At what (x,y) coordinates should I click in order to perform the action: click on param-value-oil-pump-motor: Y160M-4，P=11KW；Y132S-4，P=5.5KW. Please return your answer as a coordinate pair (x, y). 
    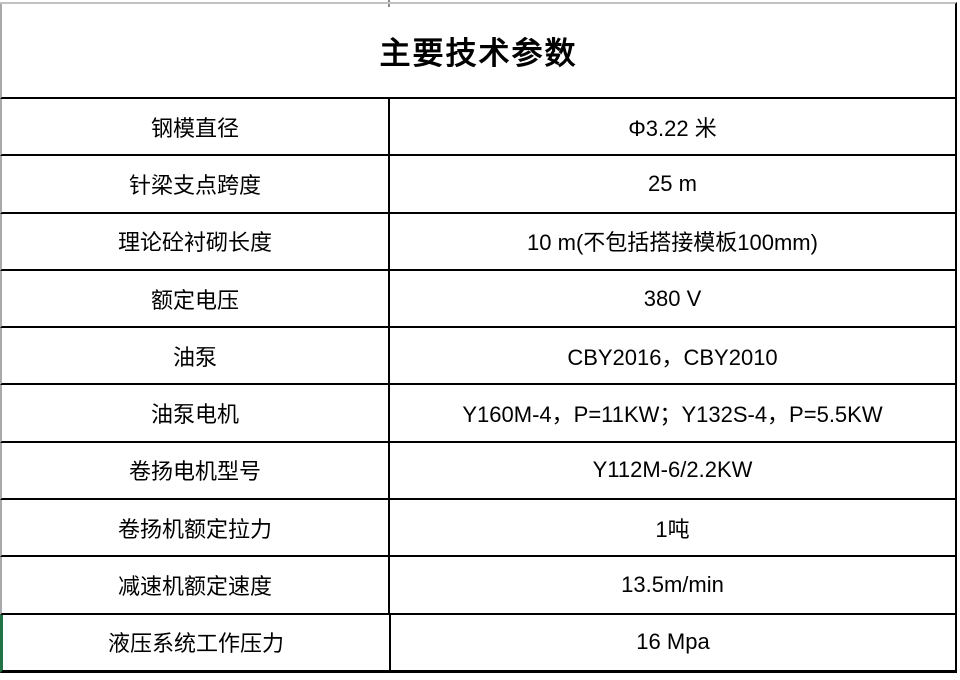
    Looking at the image, I should click on (672, 415).